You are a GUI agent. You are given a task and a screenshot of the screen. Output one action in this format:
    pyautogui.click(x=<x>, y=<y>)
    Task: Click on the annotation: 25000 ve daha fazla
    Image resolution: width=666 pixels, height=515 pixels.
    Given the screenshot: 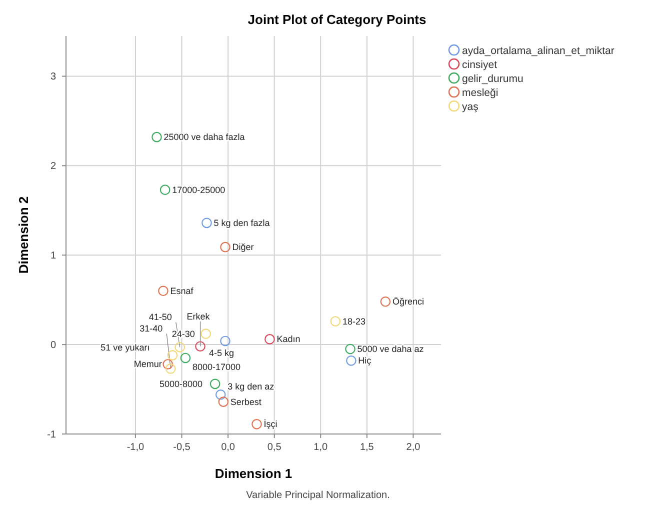 What is the action you would take?
    pyautogui.click(x=204, y=137)
    